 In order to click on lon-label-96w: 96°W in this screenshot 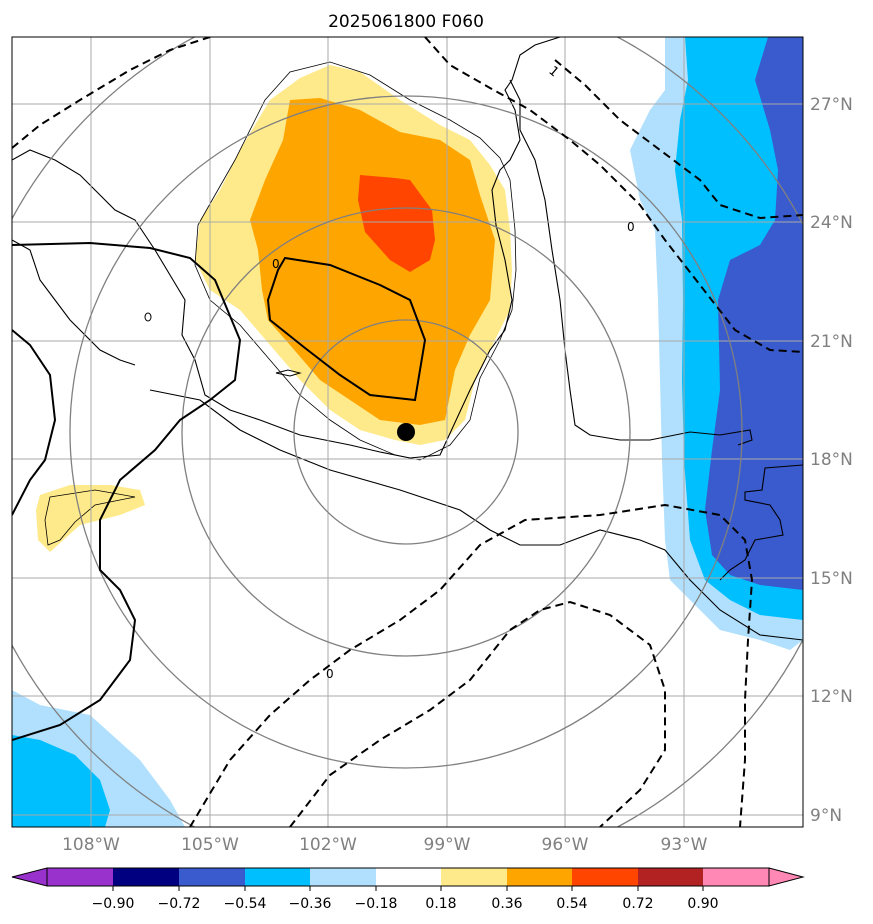, I will do `click(565, 845)`.